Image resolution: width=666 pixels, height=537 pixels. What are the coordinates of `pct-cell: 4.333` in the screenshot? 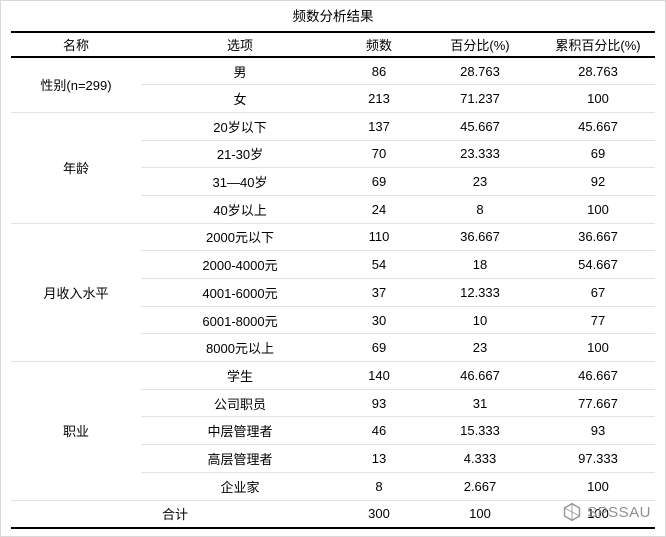 It's located at (480, 458).